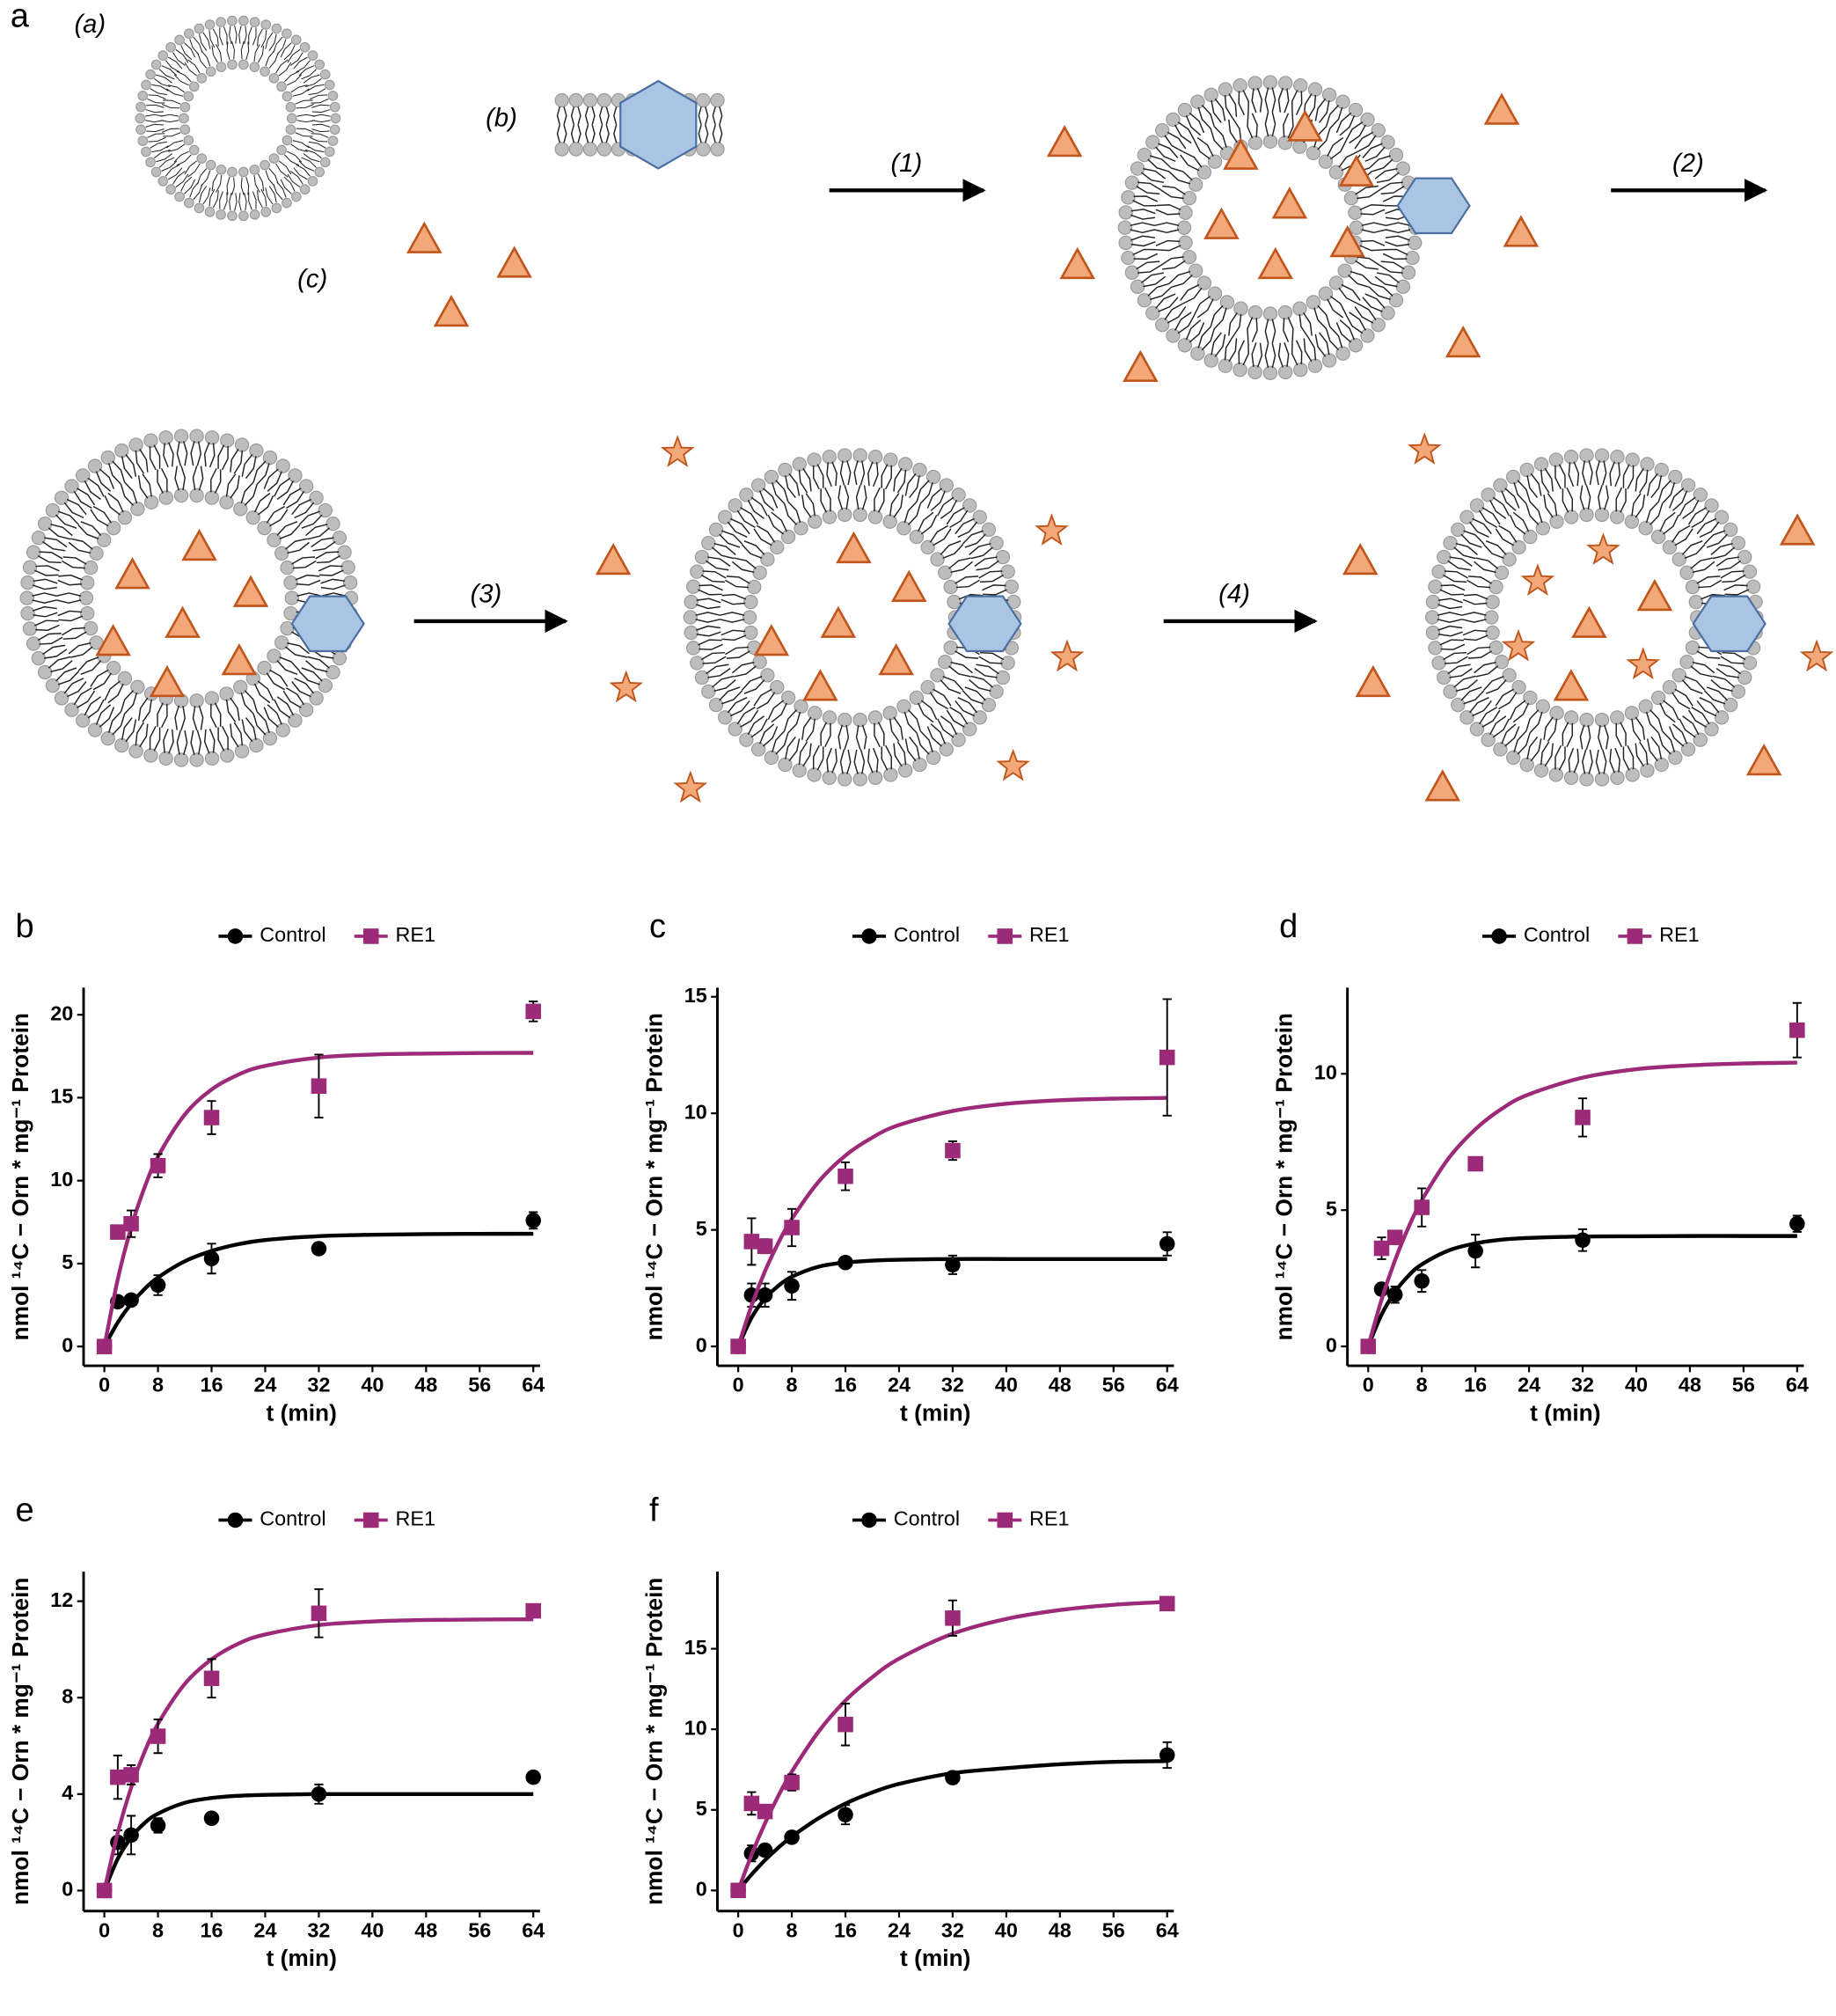 This screenshot has width=1836, height=2016. Describe the element at coordinates (68, 1261) in the screenshot. I see `y-tick-label: 5` at that location.